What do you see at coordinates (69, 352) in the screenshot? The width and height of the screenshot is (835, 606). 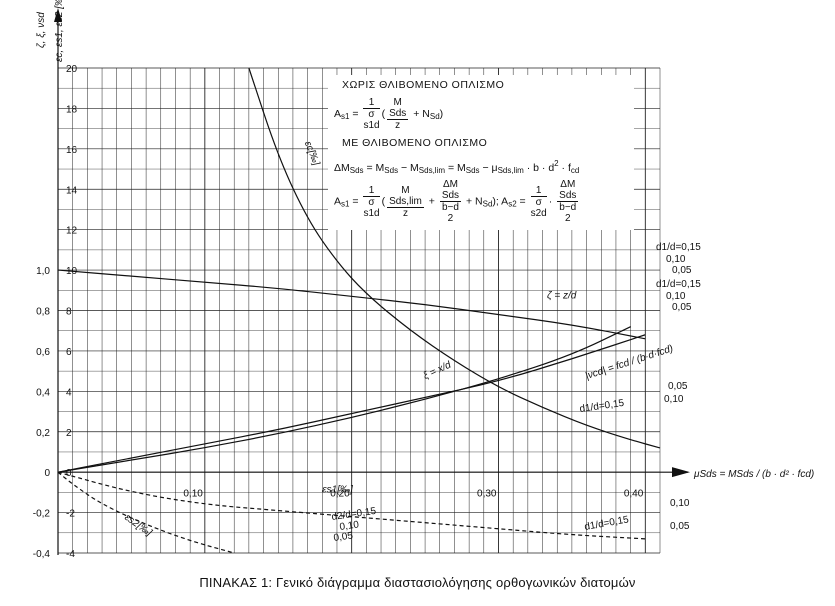 I see `y-right-tick-label: 6` at bounding box center [69, 352].